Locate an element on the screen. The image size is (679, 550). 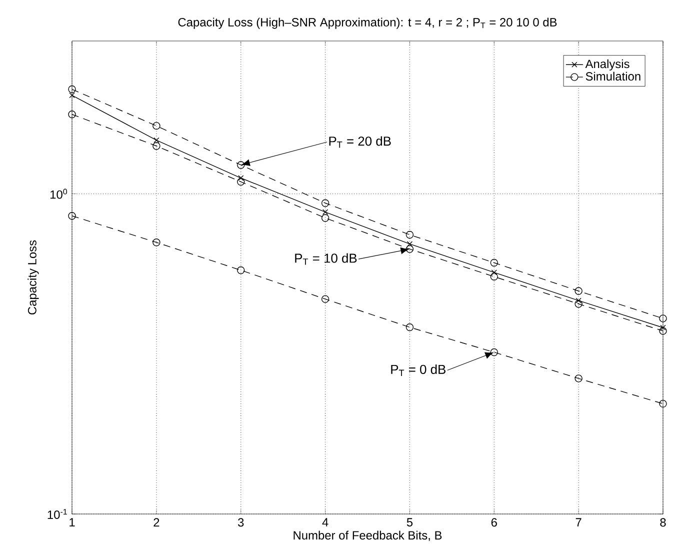
x-tick-label: 6 is located at coordinates (494, 522).